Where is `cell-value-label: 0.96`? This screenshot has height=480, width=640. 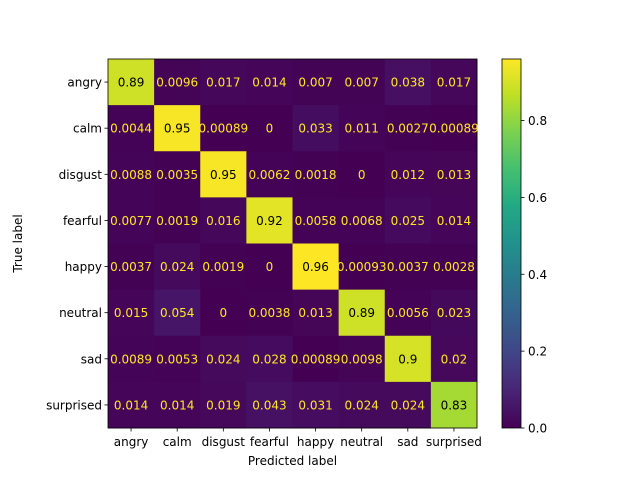
cell-value-label: 0.96 is located at coordinates (315, 267).